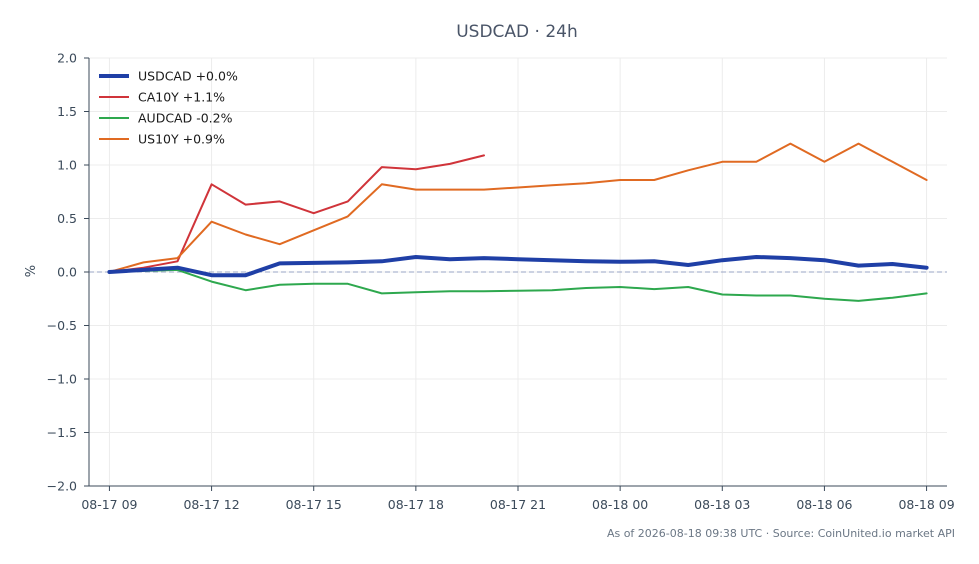 The image size is (979, 564). What do you see at coordinates (314, 504) in the screenshot?
I see `x-tick-label: 08-17 15` at bounding box center [314, 504].